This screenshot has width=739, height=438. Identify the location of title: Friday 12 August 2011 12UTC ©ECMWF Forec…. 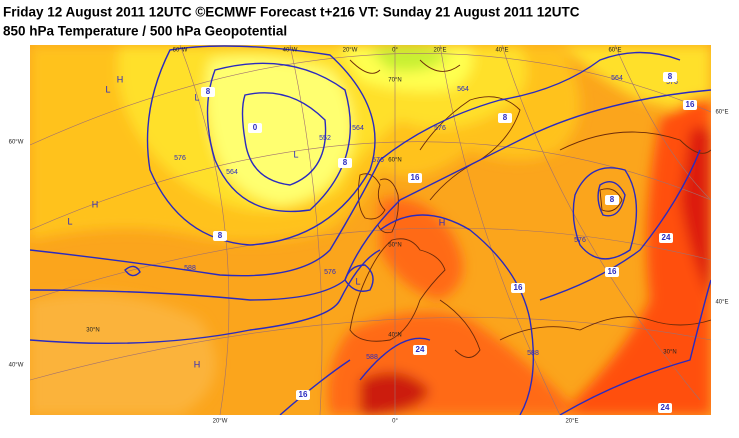
(291, 12).